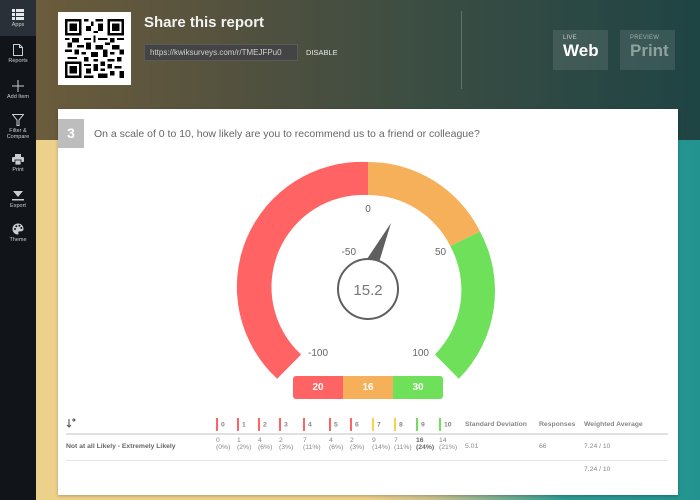  I want to click on mode-sub-label: LIVE, so click(570, 38).